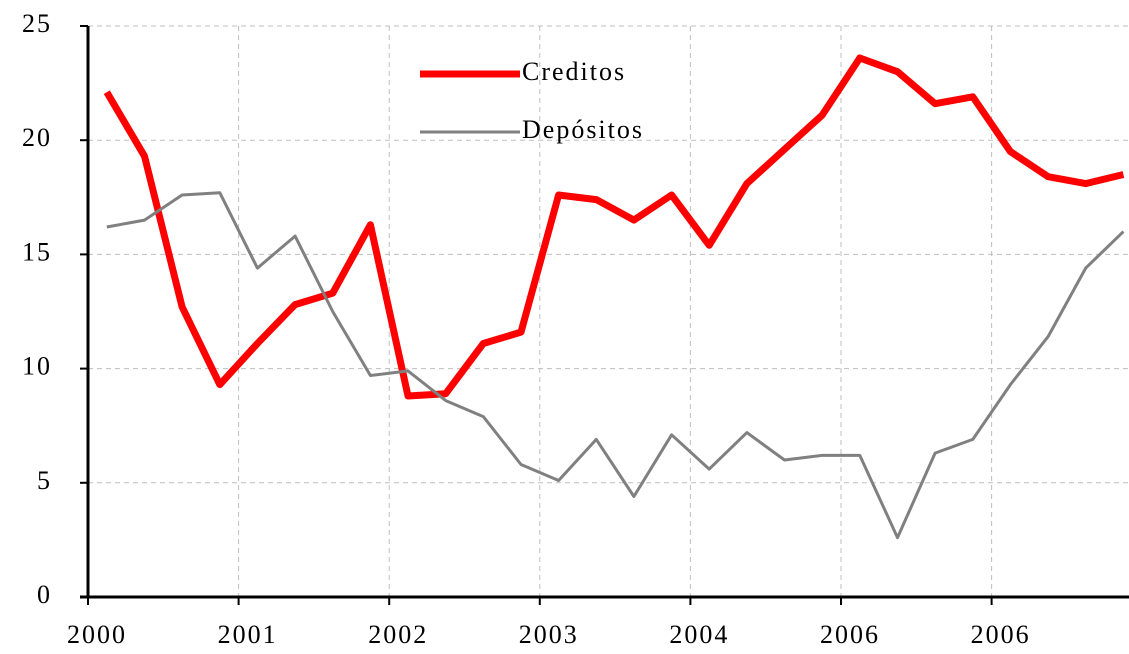 The image size is (1129, 654). I want to click on x-tick-label: 2002, so click(398, 634).